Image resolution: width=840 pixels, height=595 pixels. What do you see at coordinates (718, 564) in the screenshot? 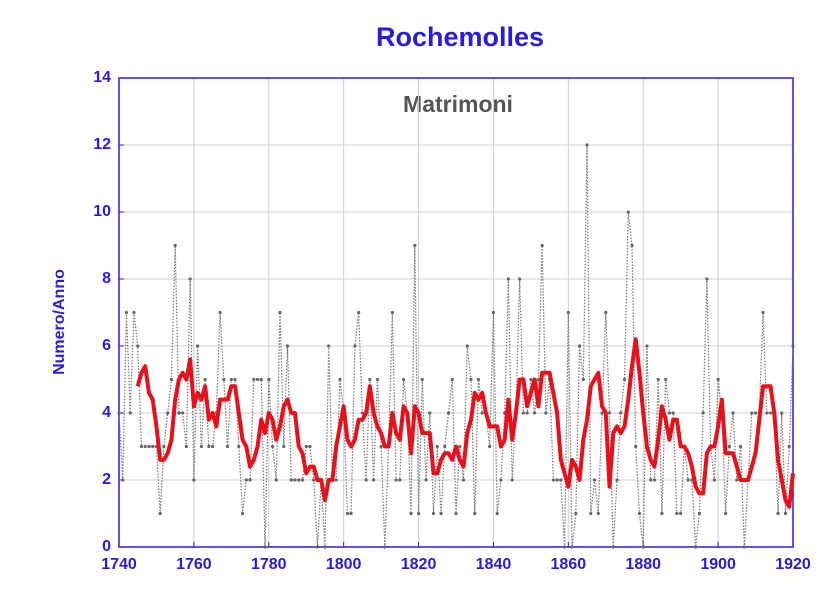
I see `x-tick-label: 1900` at bounding box center [718, 564].